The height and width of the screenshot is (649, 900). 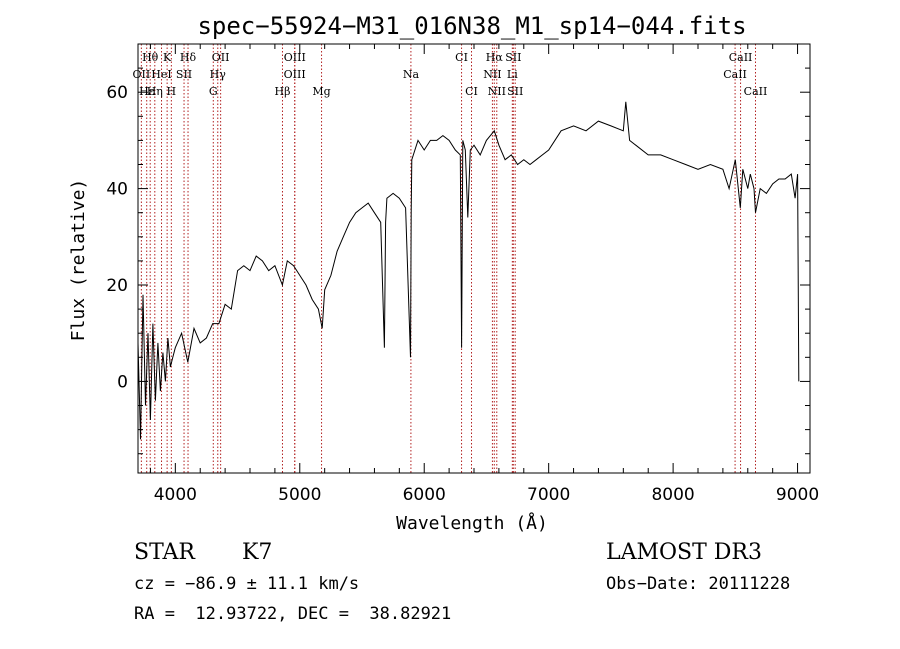 What do you see at coordinates (797, 495) in the screenshot?
I see `x-tick-label: 9000` at bounding box center [797, 495].